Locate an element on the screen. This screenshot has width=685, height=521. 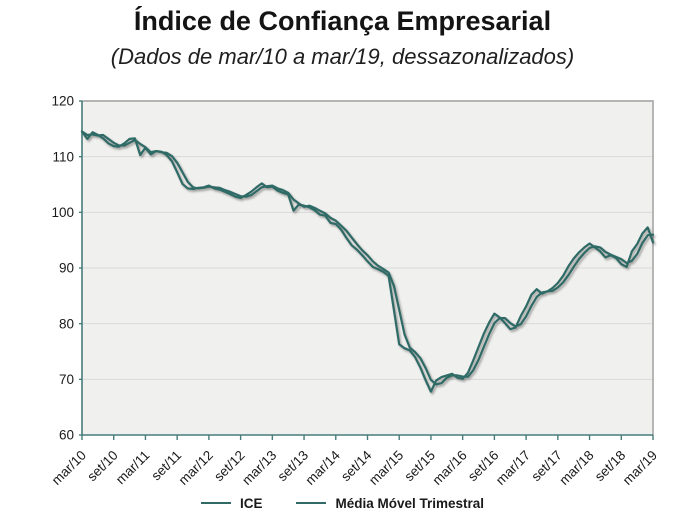
x-axis-tick-label: mar/16 is located at coordinates (449, 467).